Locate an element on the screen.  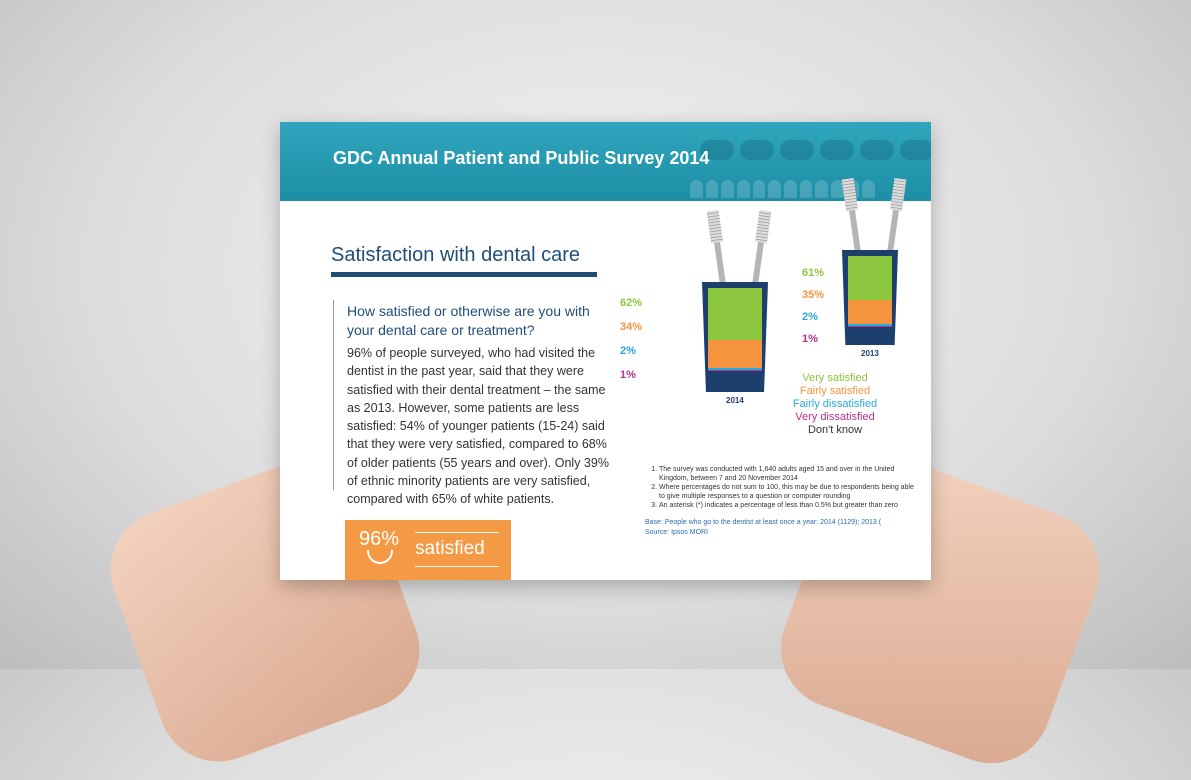
glass-2013 is located at coordinates (870, 297).